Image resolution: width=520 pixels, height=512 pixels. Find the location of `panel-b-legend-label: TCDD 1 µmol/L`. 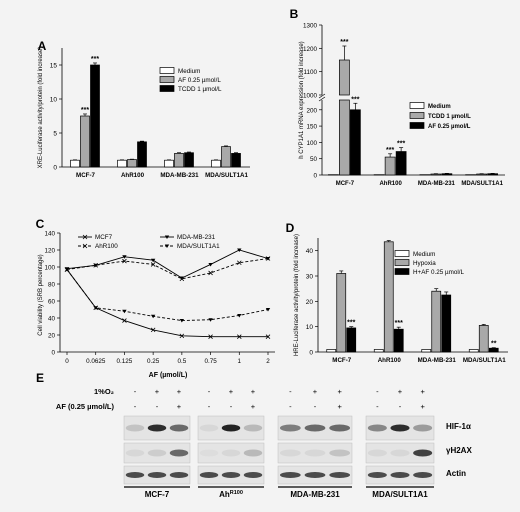

panel-b-legend-label: TCDD 1 µmol/L is located at coordinates (449, 117).